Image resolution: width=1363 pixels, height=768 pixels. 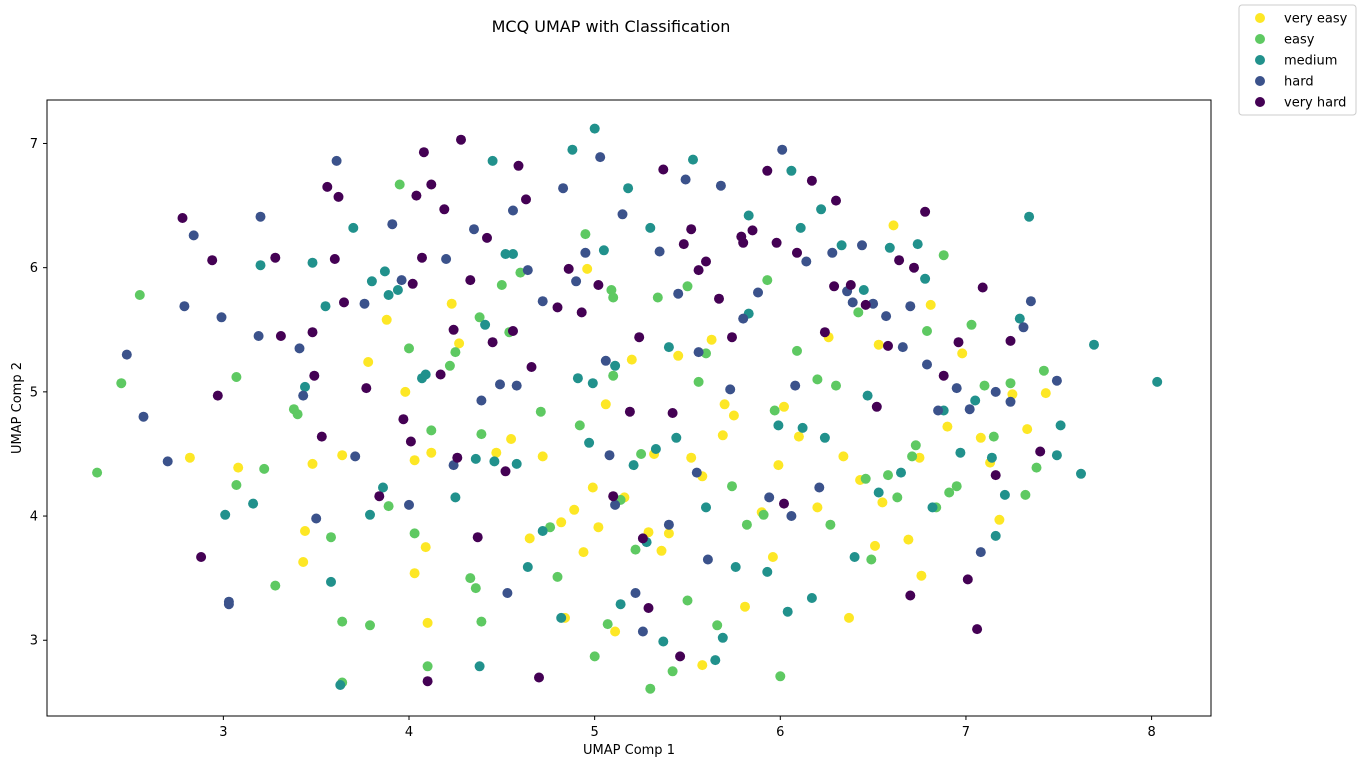 I want to click on y-axis-label: UMAP Comp 2, so click(x=17, y=408).